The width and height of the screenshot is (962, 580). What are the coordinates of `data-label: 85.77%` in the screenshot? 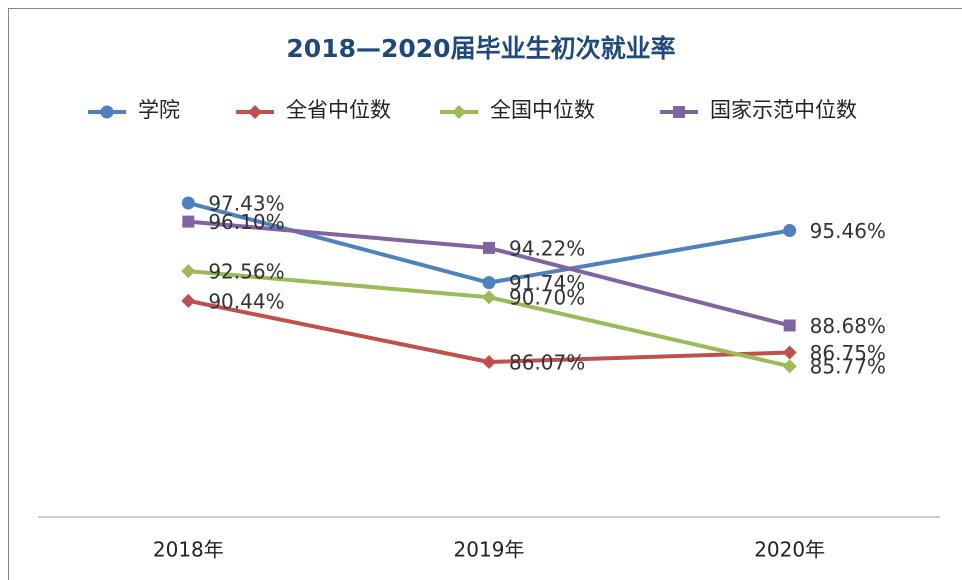 It's located at (848, 367).